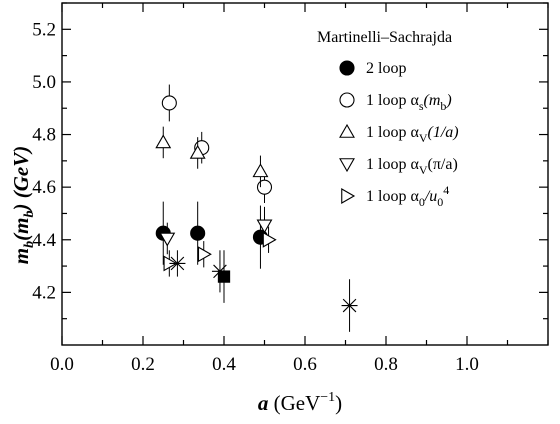 The width and height of the screenshot is (560, 424). Describe the element at coordinates (305, 364) in the screenshot. I see `x-tick-label: 0.6` at that location.